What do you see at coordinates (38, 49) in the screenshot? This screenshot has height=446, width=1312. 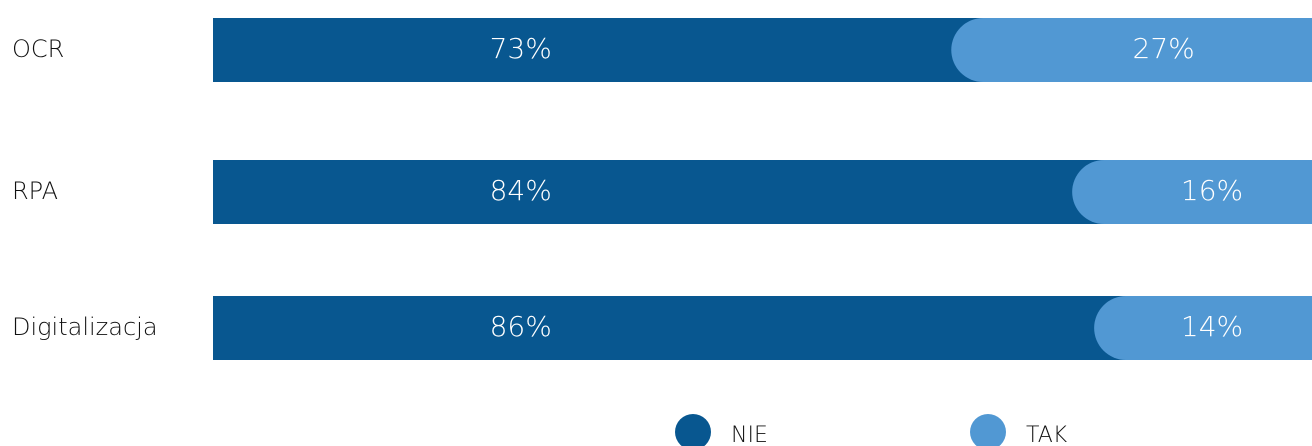 I see `category-label: OCR` at bounding box center [38, 49].